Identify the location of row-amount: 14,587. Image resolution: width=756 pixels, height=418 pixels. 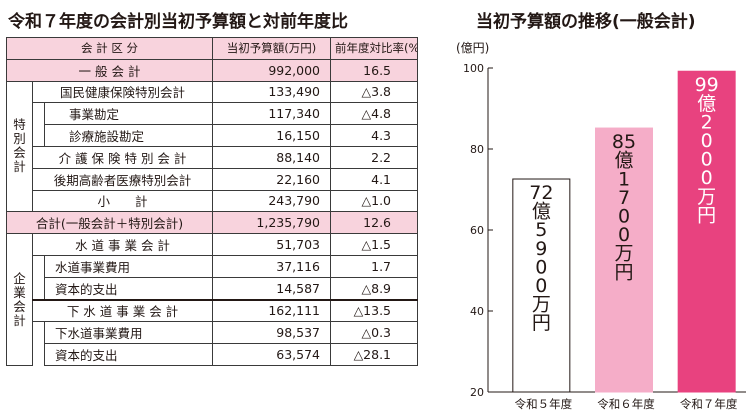
(272, 288).